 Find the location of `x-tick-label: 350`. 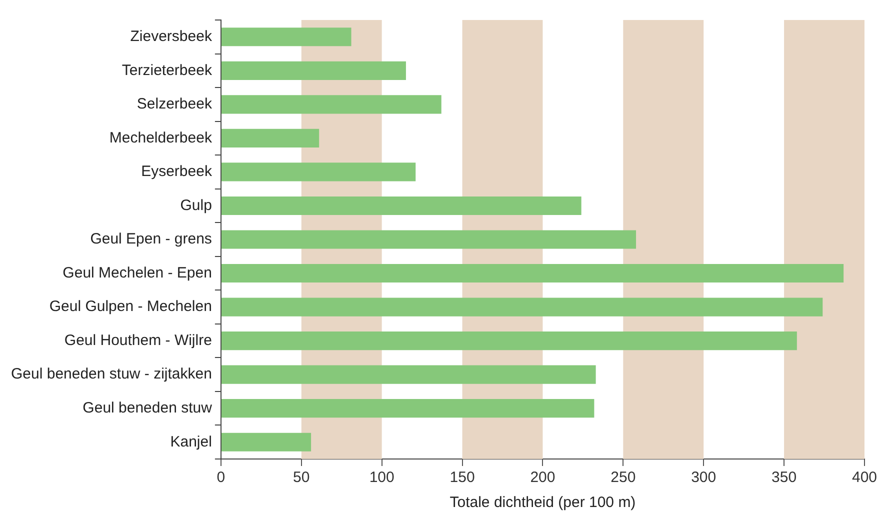

x-tick-label: 350 is located at coordinates (784, 477).